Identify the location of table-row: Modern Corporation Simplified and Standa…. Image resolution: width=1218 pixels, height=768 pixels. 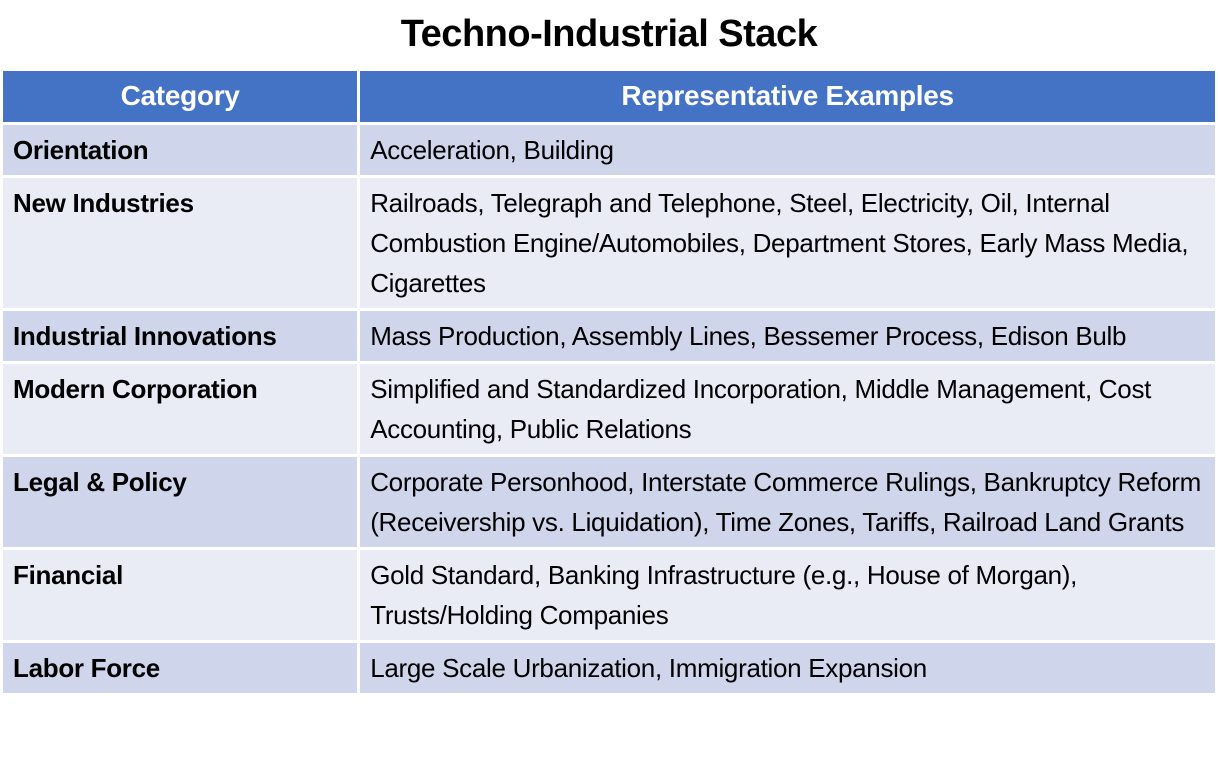
(609, 408).